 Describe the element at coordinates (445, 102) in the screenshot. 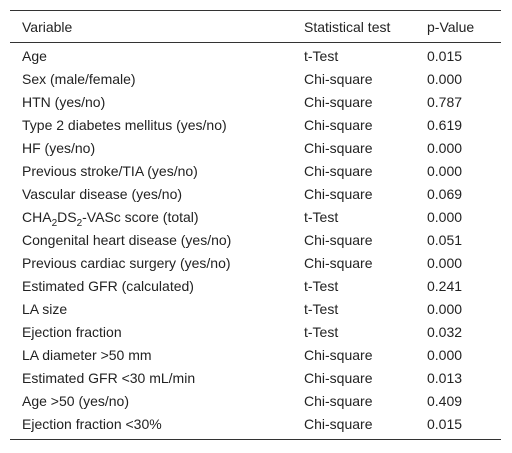

I see `table-cell: 0.787` at that location.